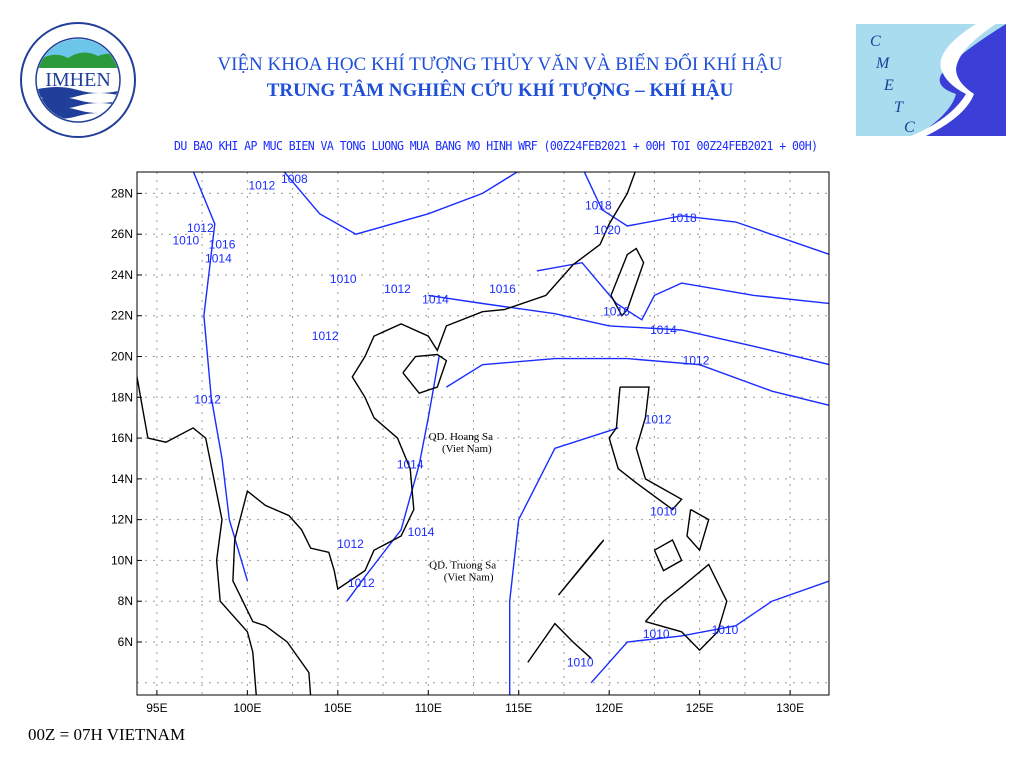 This screenshot has width=1024, height=768. Describe the element at coordinates (125, 642) in the screenshot. I see `lat-tick-label: 6N` at that location.